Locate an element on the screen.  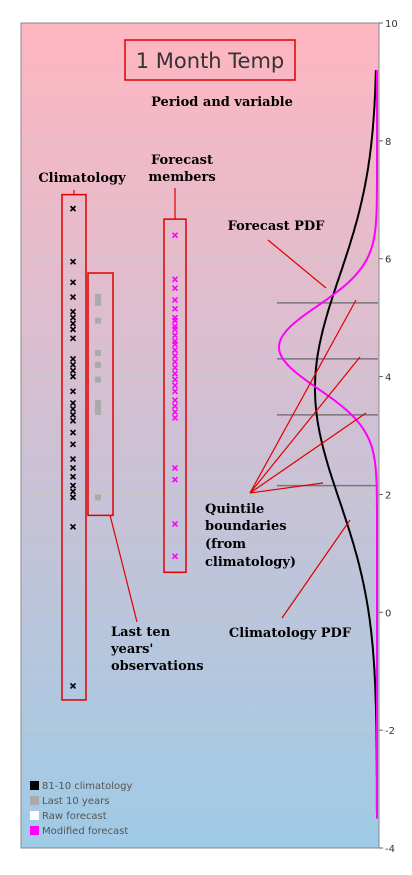
legend-entry: 81-10 climatology is located at coordinates (87, 786).